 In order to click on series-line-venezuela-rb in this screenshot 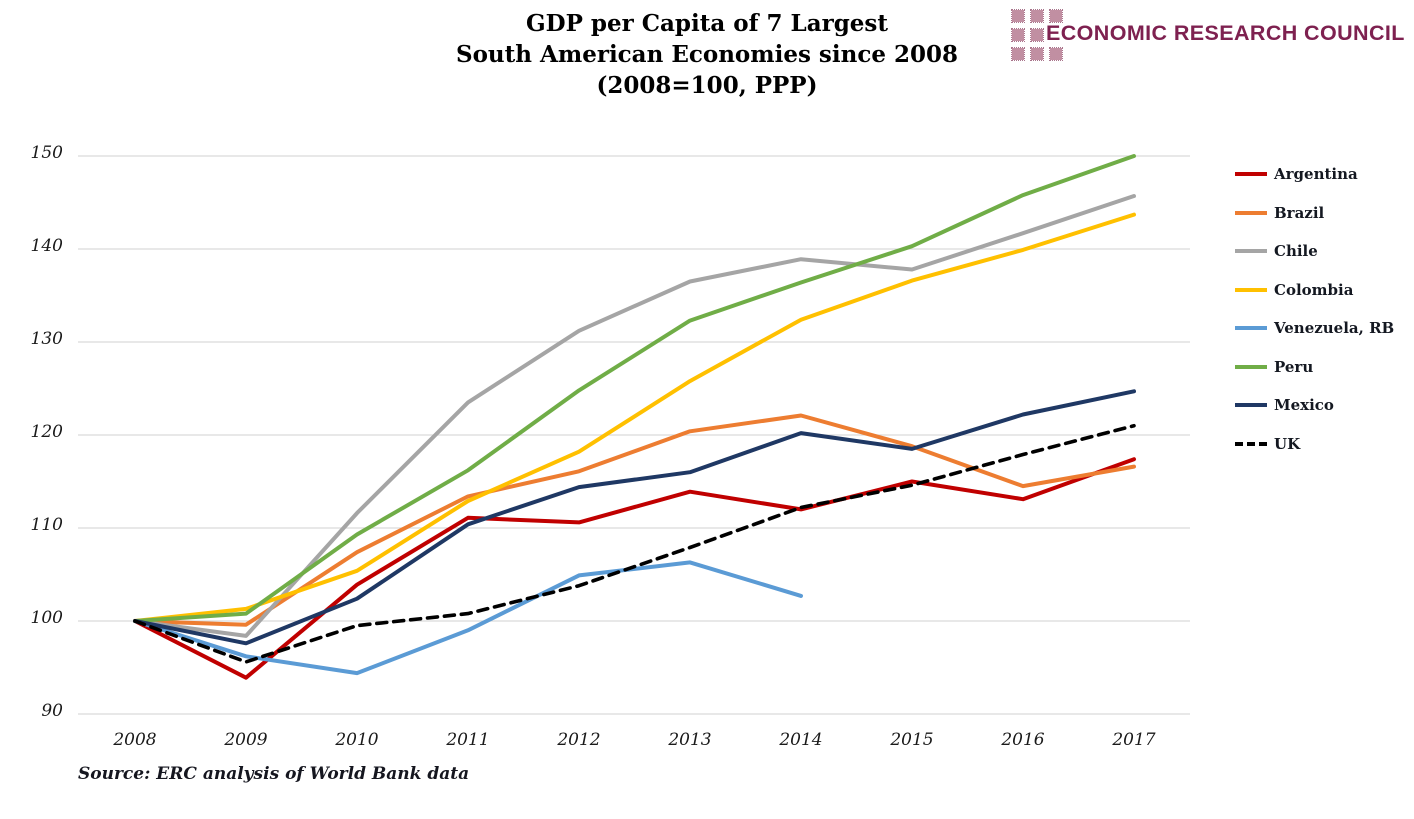, I will do `click(468, 618)`.